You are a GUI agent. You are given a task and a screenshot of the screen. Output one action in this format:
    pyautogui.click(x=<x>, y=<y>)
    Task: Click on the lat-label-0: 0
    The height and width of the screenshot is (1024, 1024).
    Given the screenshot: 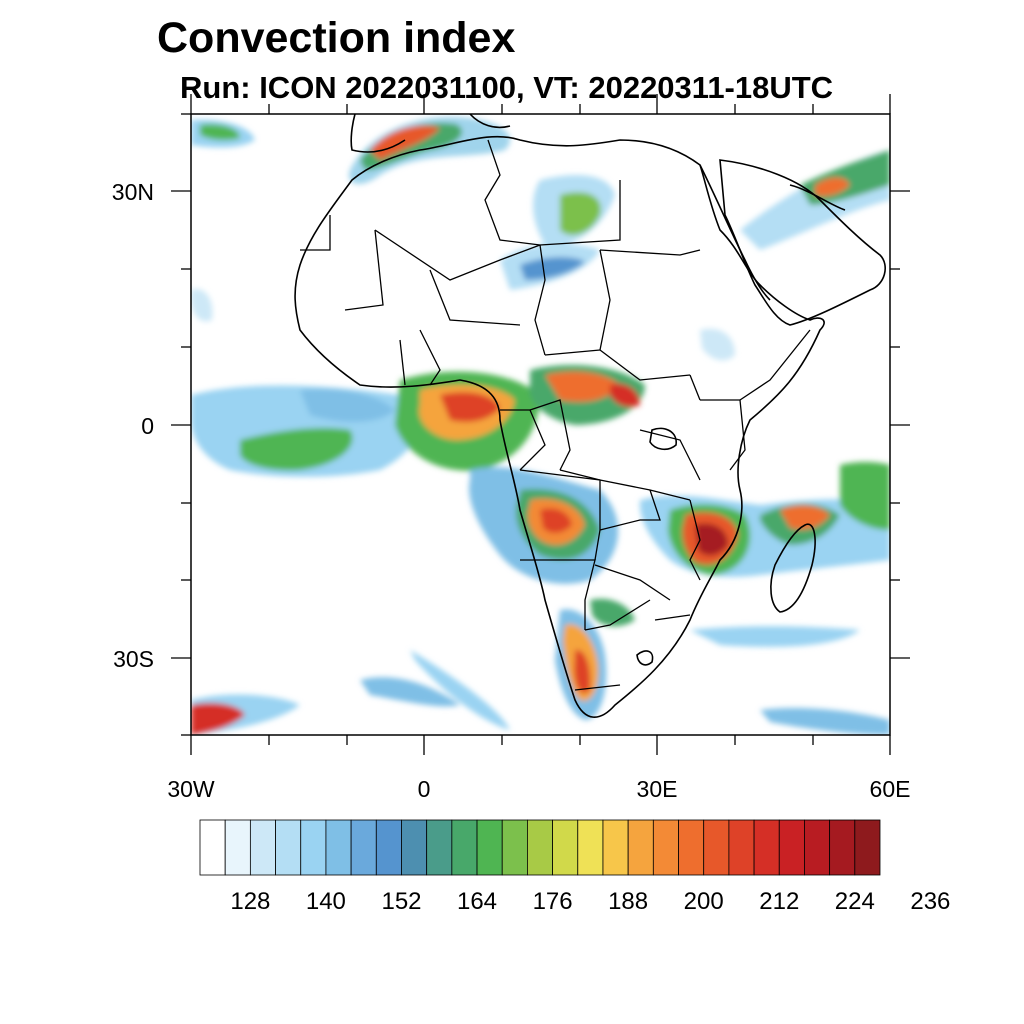 What is the action you would take?
    pyautogui.click(x=147, y=426)
    